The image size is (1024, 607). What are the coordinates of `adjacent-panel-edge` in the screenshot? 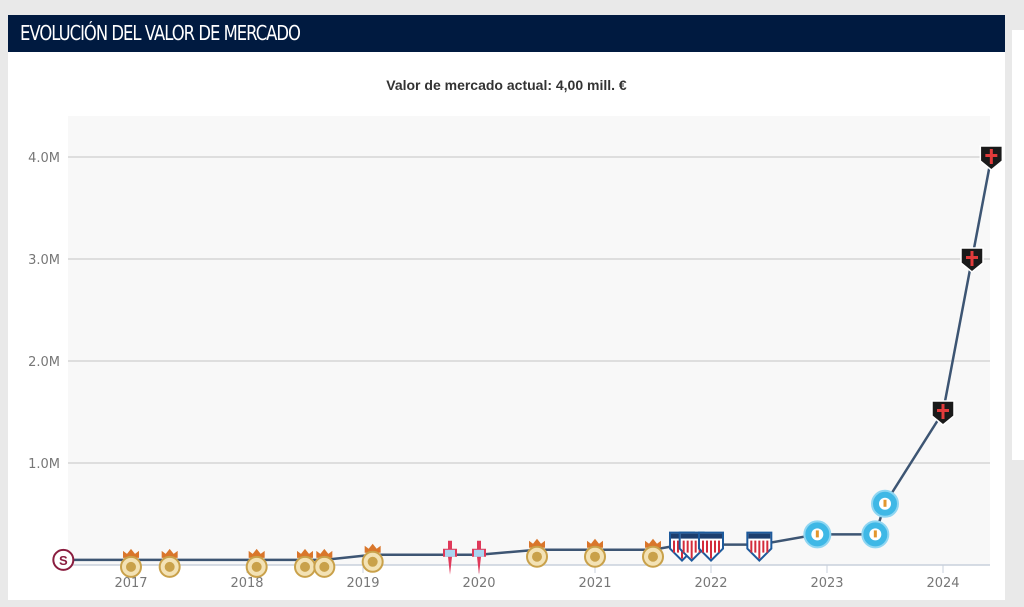 It's located at (1018, 245).